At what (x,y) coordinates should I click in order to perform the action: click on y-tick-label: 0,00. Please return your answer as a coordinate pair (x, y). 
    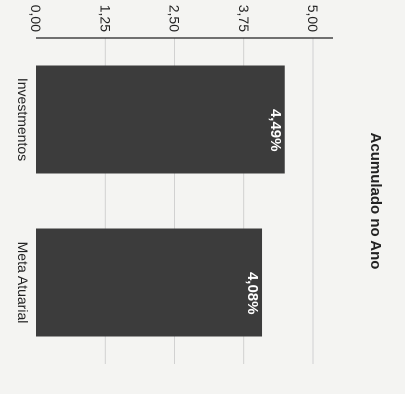
    Looking at the image, I should click on (36, 18).